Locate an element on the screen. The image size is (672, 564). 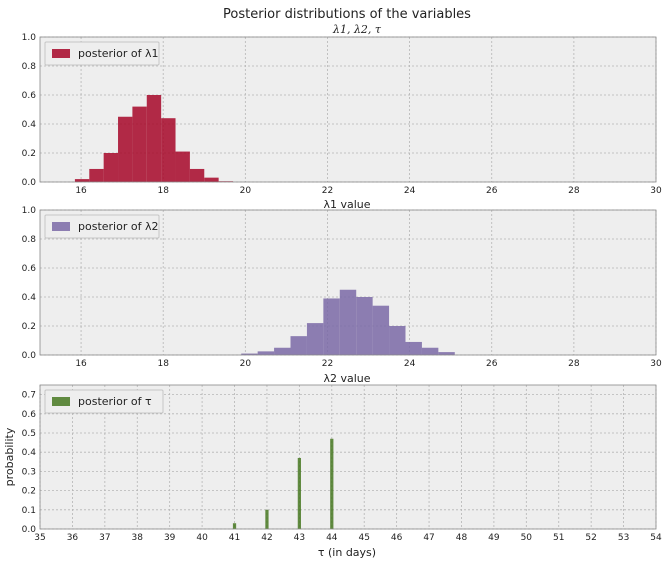
tau-xtick-label: 54 is located at coordinates (656, 538).